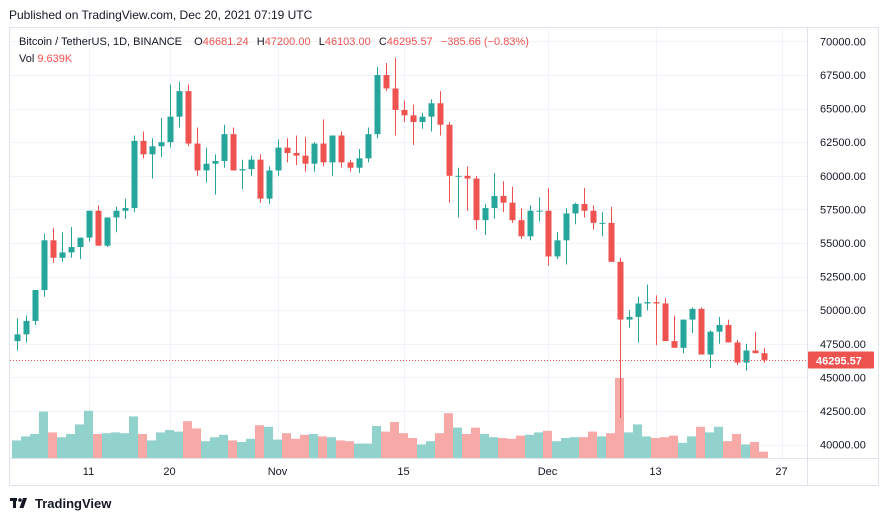 This screenshot has height=521, width=891. What do you see at coordinates (843, 143) in the screenshot?
I see `y-tick-label-3: 62500.00` at bounding box center [843, 143].